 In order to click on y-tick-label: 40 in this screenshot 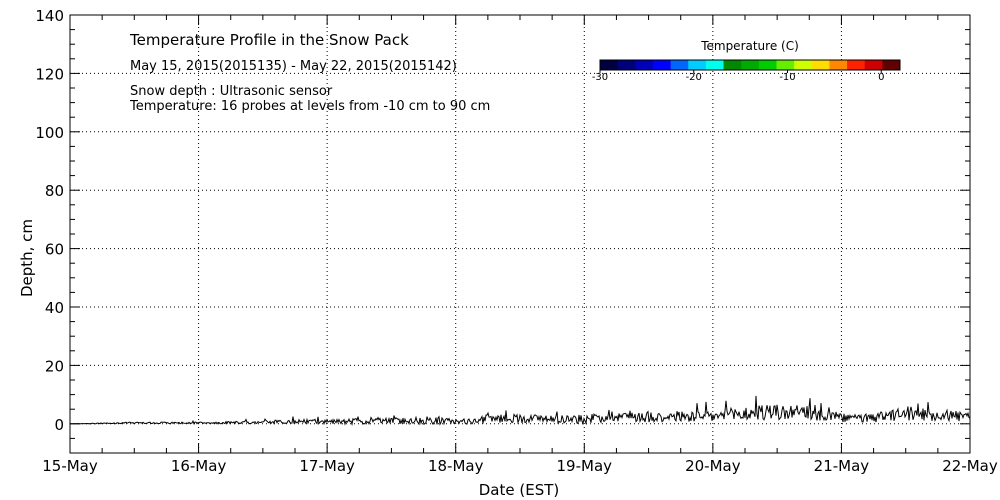, I will do `click(54, 308)`.